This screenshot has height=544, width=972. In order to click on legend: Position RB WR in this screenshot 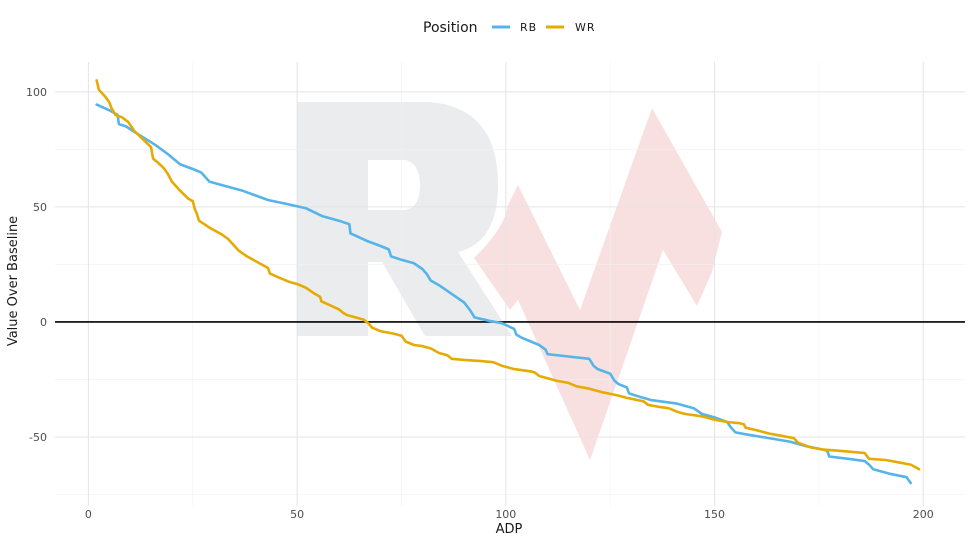, I will do `click(509, 28)`.